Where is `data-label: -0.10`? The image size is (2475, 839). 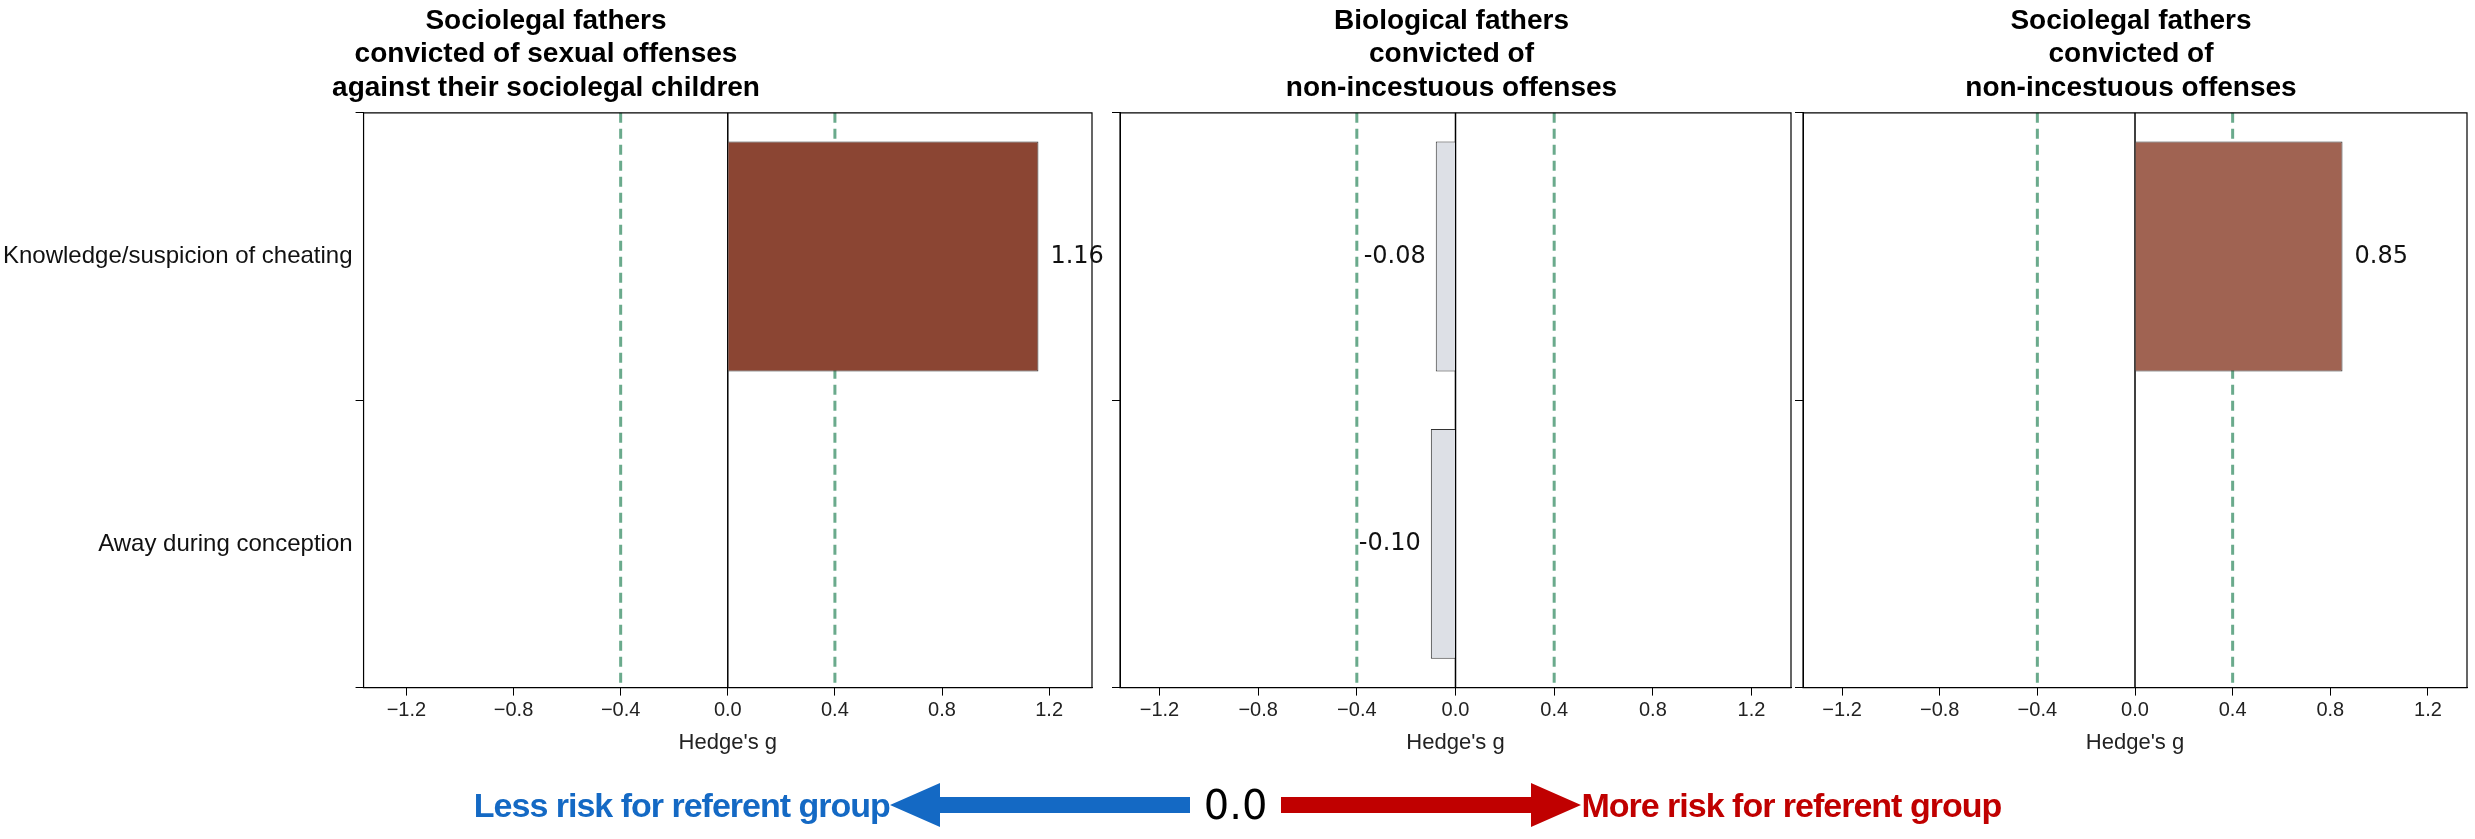 data-label: -0.10 is located at coordinates (1389, 542).